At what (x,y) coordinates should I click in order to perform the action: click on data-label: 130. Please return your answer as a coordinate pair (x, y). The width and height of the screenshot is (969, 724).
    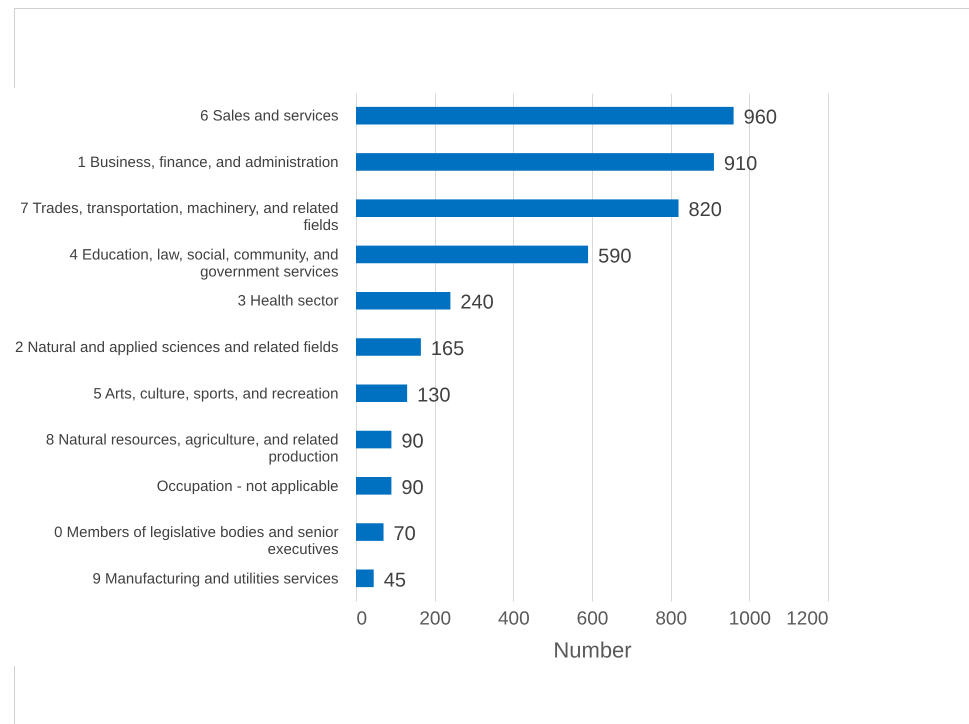
    Looking at the image, I should click on (434, 395).